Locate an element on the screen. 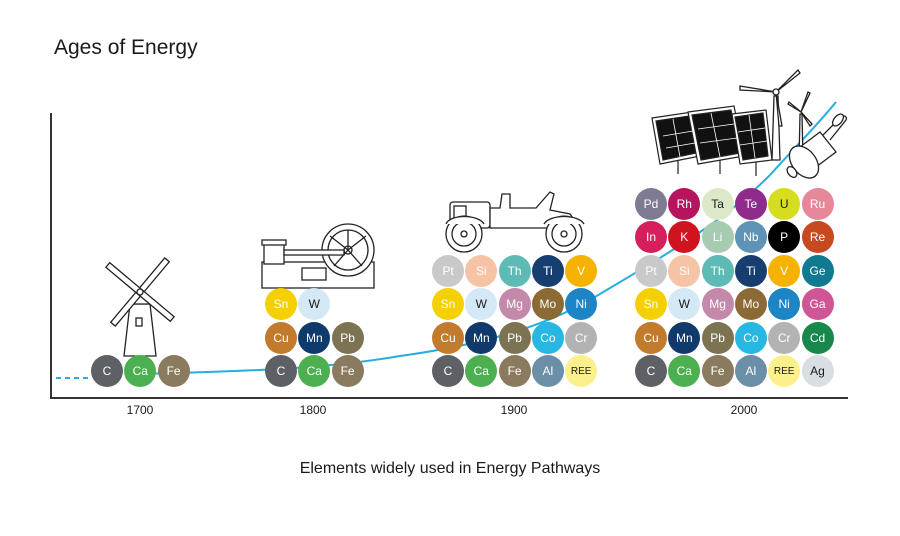 Image resolution: width=900 pixels, height=536 pixels. element-k-bubble: K is located at coordinates (684, 237).